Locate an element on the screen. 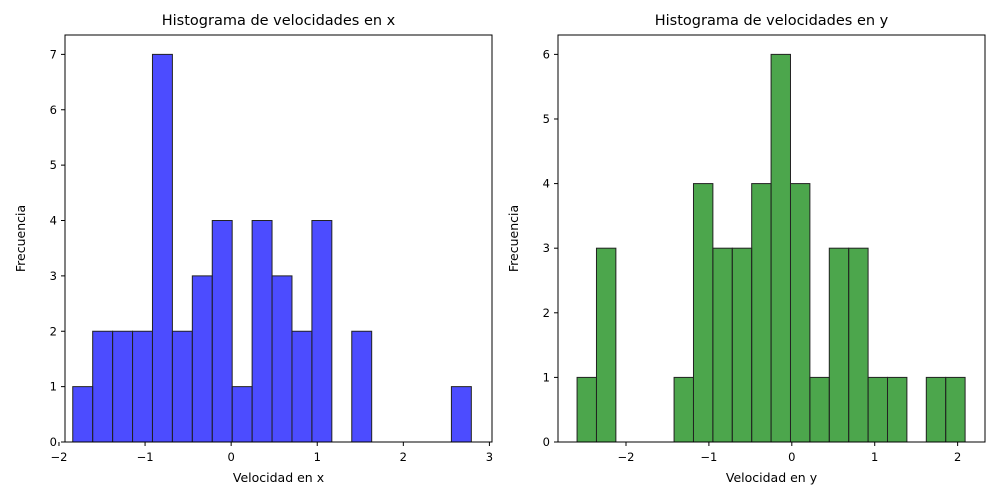 This screenshot has height=500, width=1000. chart-title: Histograma de velocidades en x is located at coordinates (279, 21).